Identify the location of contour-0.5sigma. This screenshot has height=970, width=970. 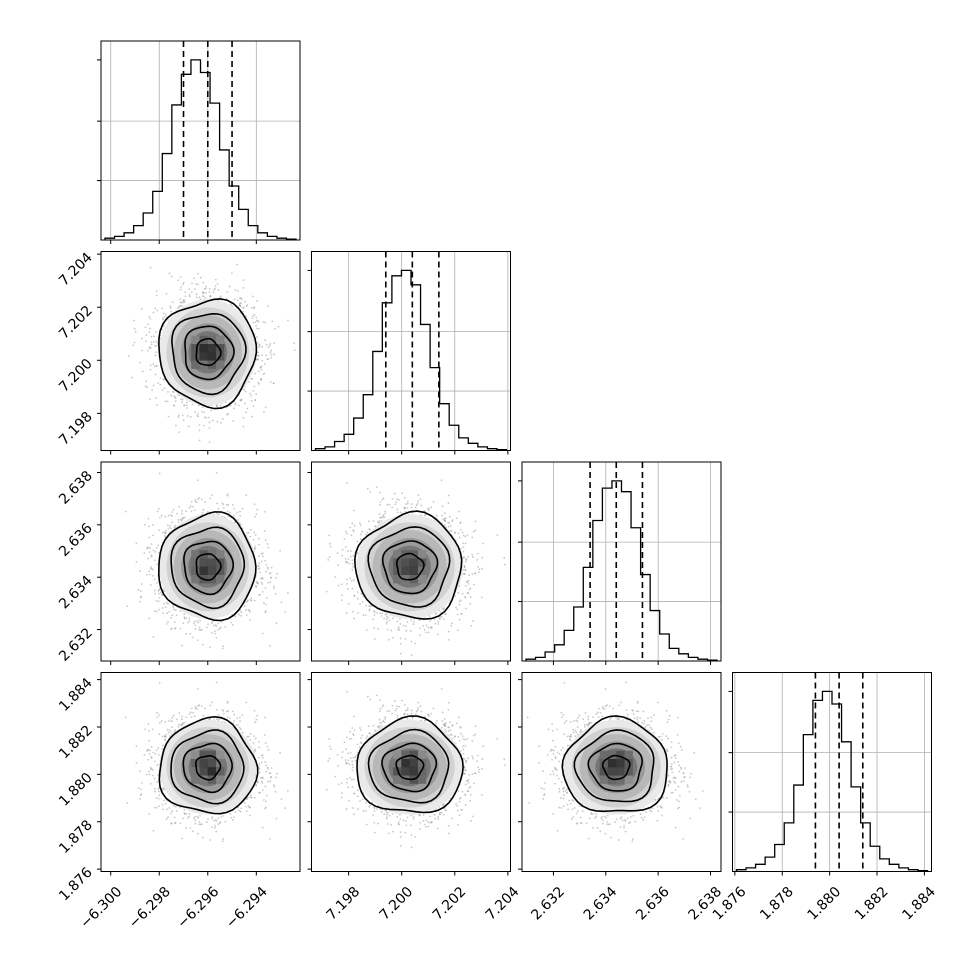
(208, 567).